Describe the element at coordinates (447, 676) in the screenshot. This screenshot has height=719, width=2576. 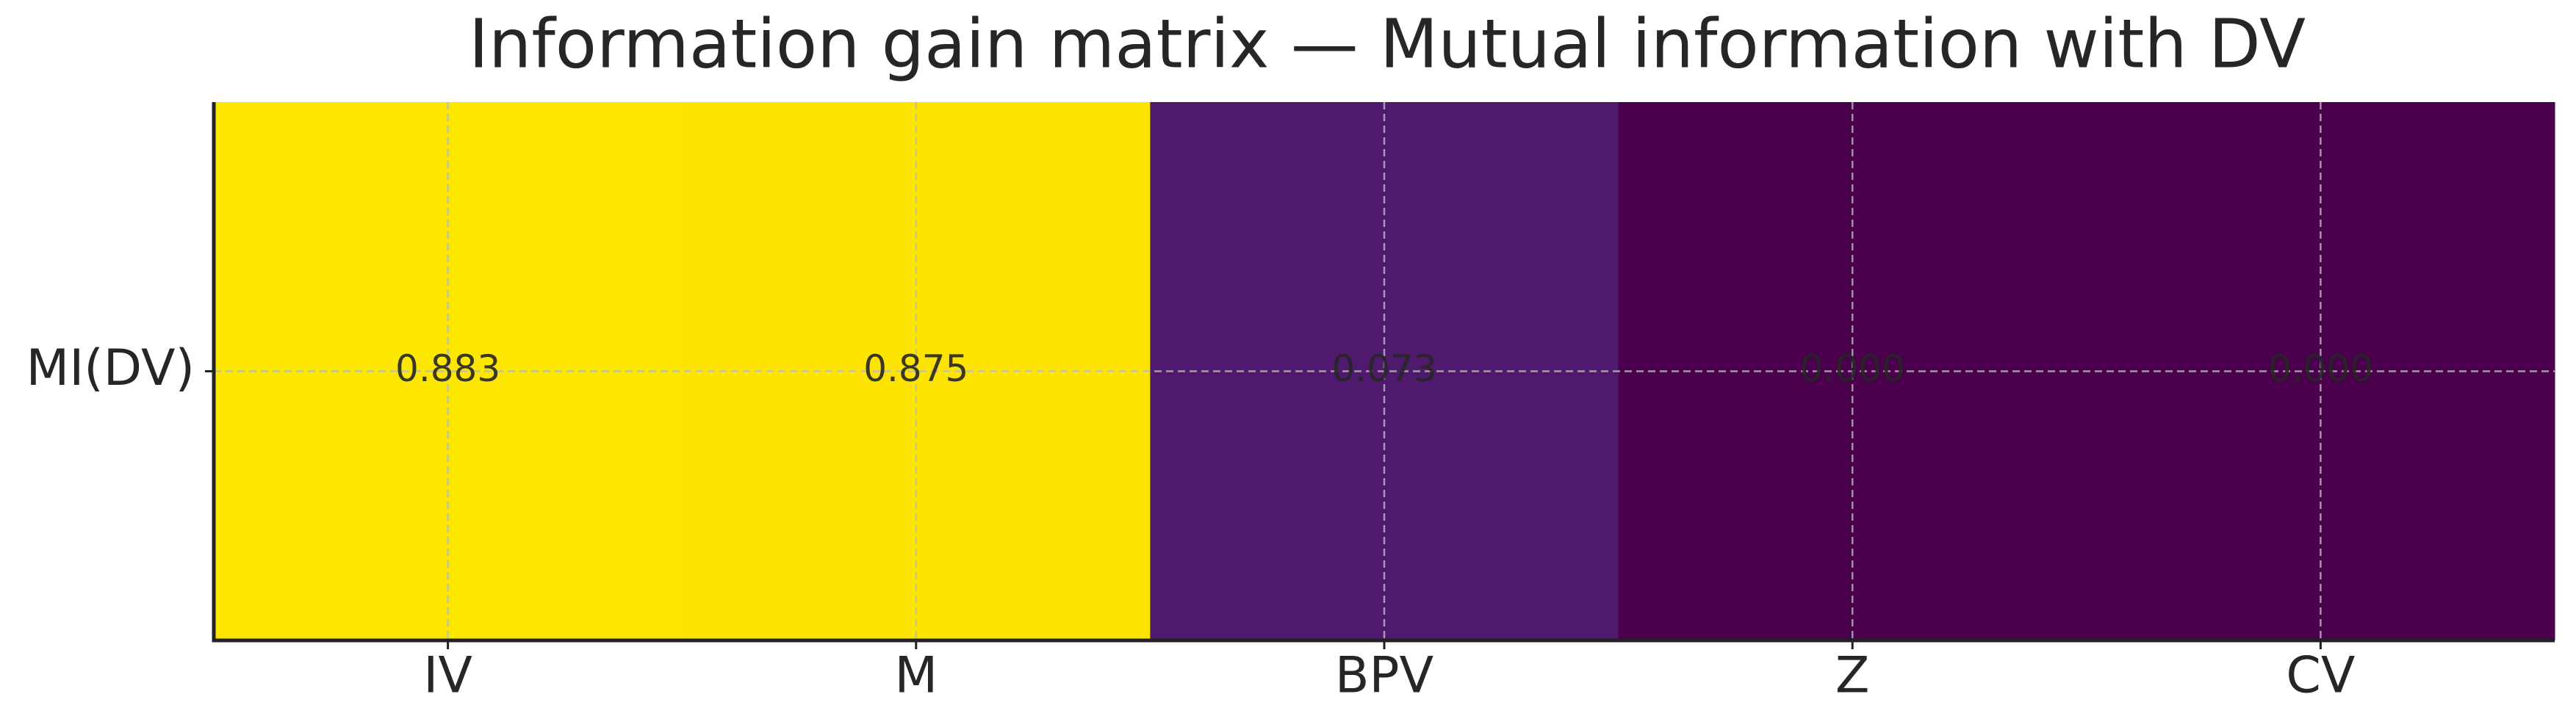
I see `x-tick-label: IV` at that location.